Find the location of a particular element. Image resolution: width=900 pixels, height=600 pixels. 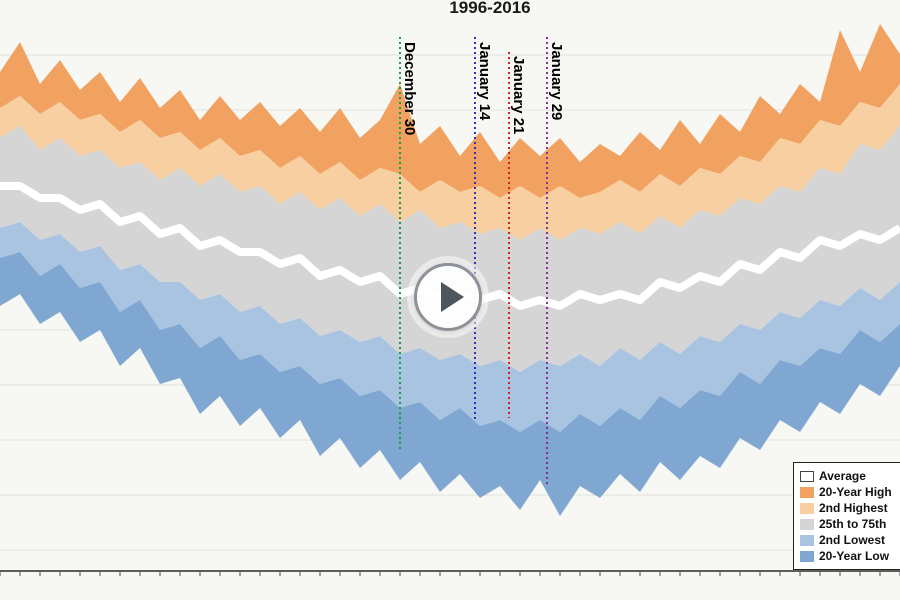

legend-label: 20-Year Low is located at coordinates (854, 556).